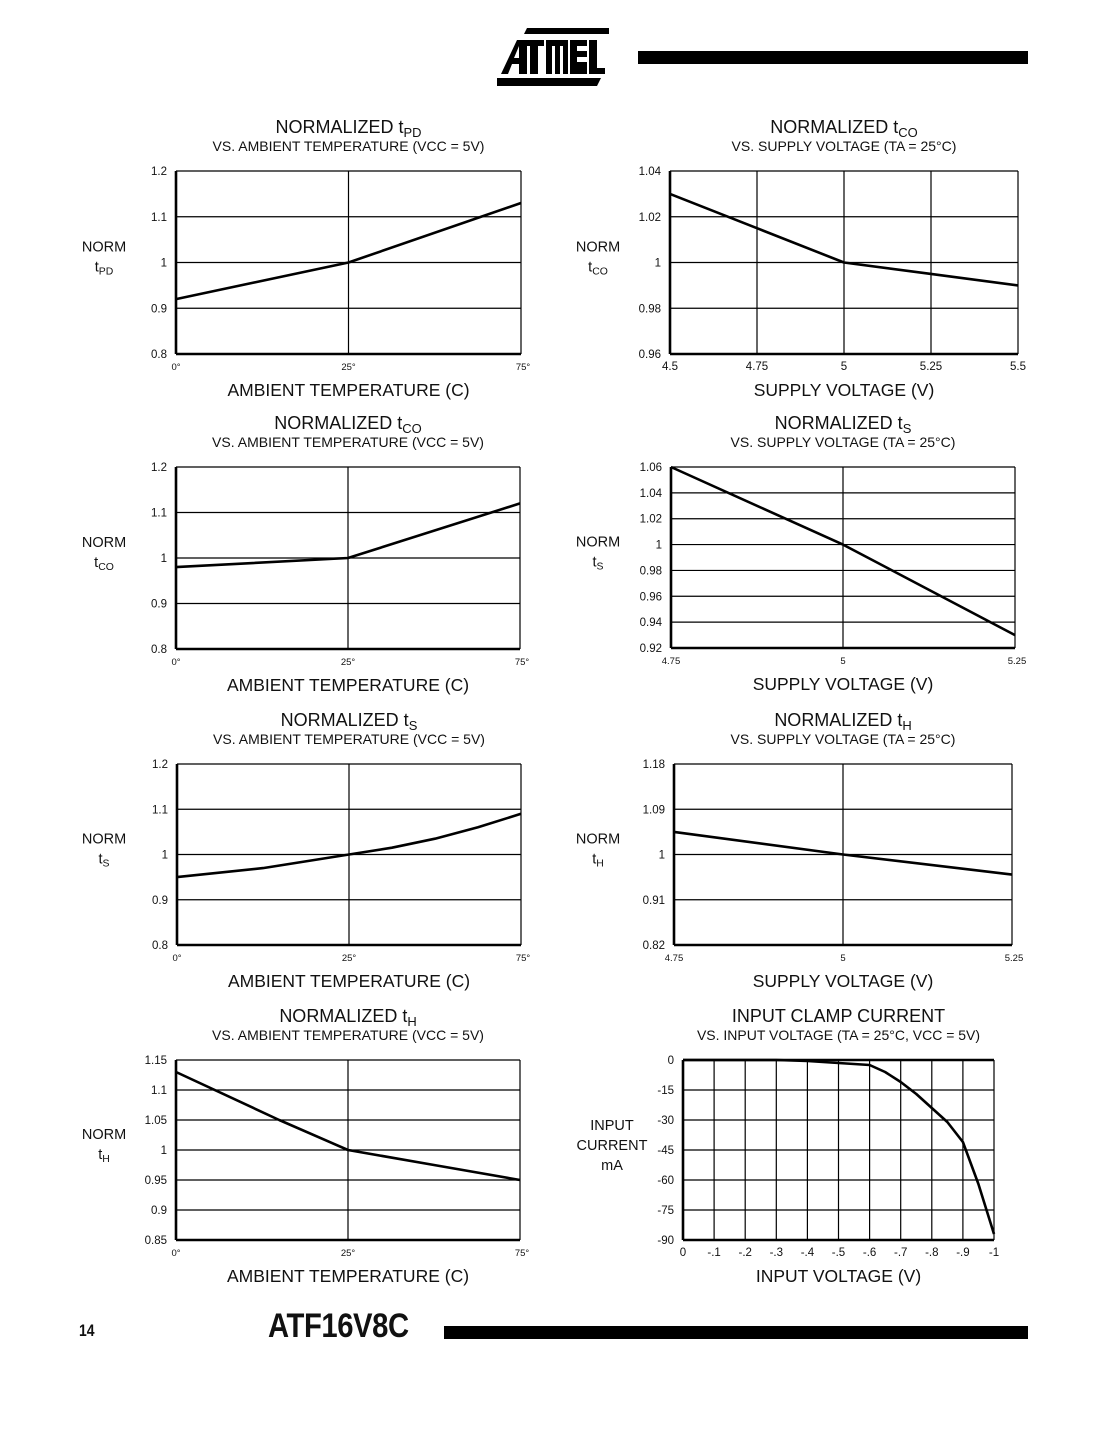 Image resolution: width=1105 pixels, height=1430 pixels. I want to click on y-tick-label: -75, so click(665, 1211).